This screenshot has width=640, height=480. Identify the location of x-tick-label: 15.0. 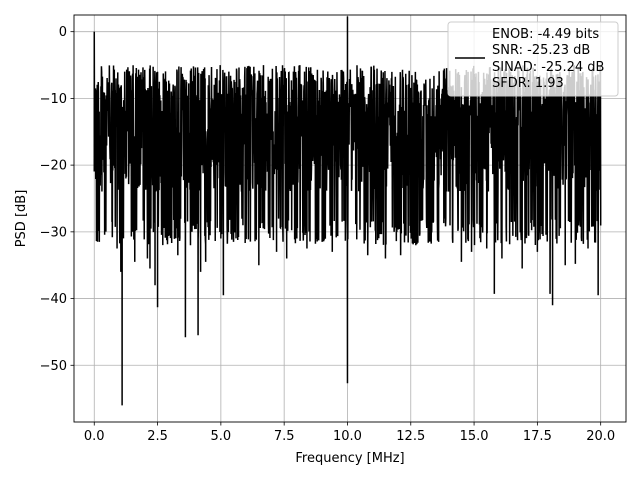
(474, 436).